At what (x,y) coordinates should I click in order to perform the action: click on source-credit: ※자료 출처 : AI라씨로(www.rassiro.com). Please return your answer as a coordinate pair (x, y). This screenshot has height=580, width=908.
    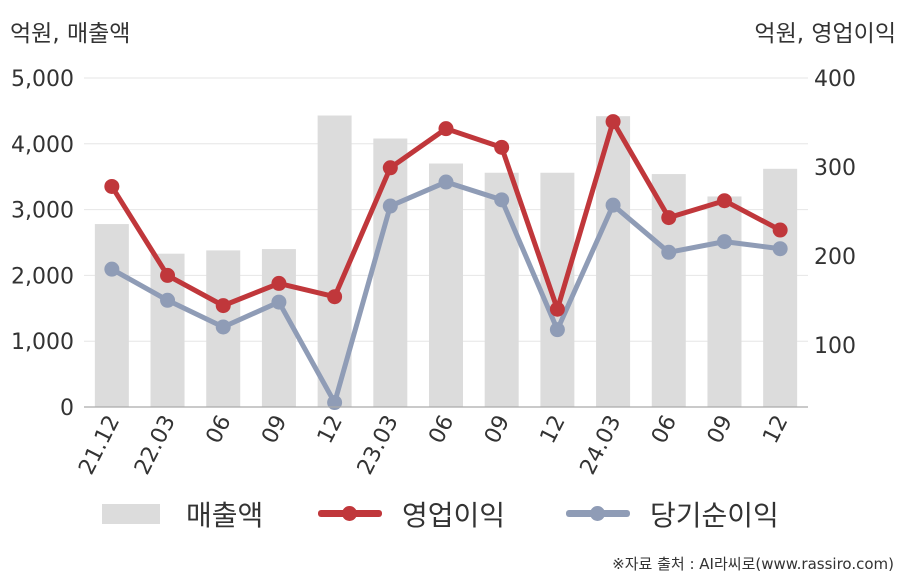
    Looking at the image, I should click on (753, 564).